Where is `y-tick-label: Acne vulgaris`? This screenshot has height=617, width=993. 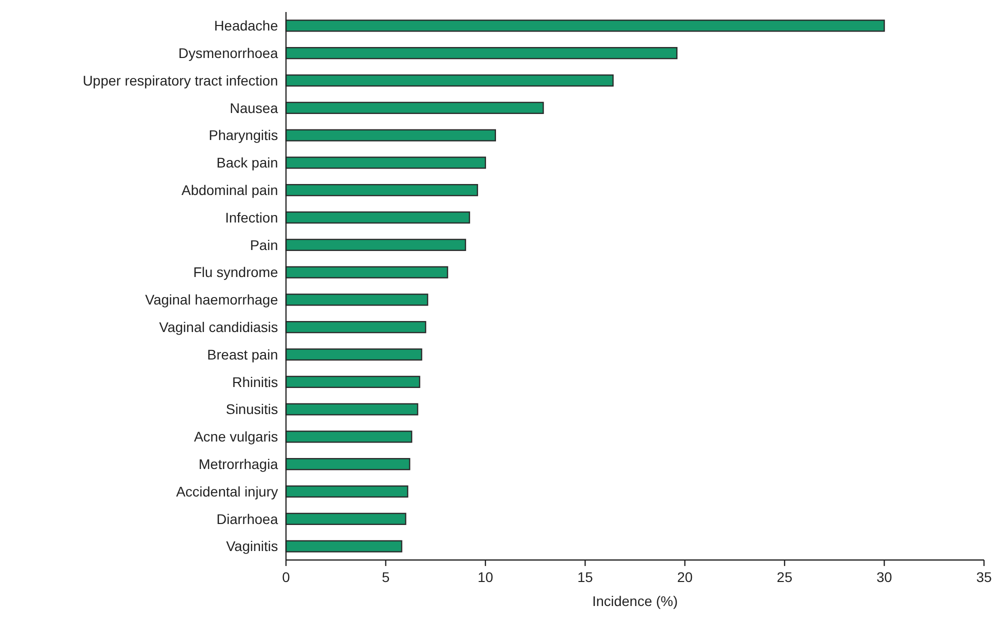
y-tick-label: Acne vulgaris is located at coordinates (236, 436).